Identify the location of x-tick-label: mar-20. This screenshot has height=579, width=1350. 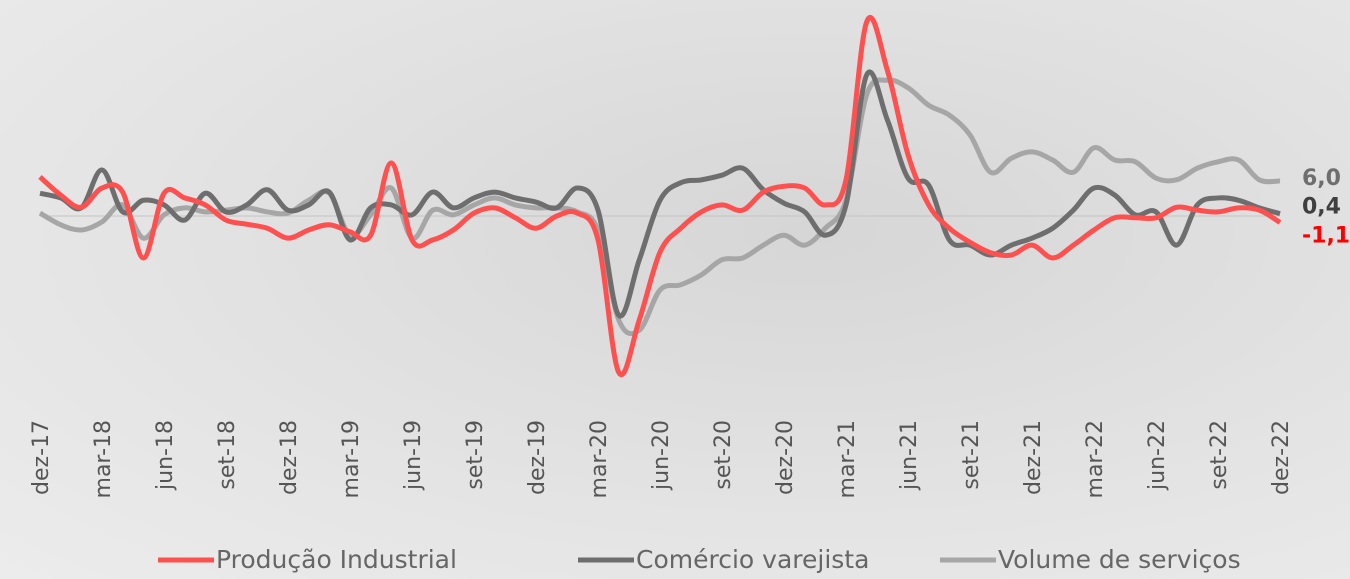
(599, 459).